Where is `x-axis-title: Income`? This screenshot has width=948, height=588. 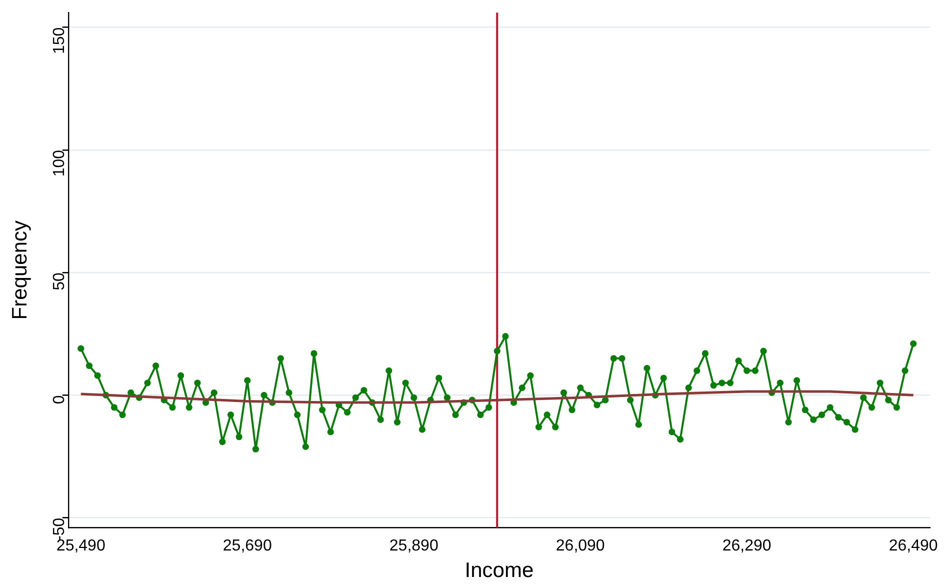
x-axis-title: Income is located at coordinates (499, 570).